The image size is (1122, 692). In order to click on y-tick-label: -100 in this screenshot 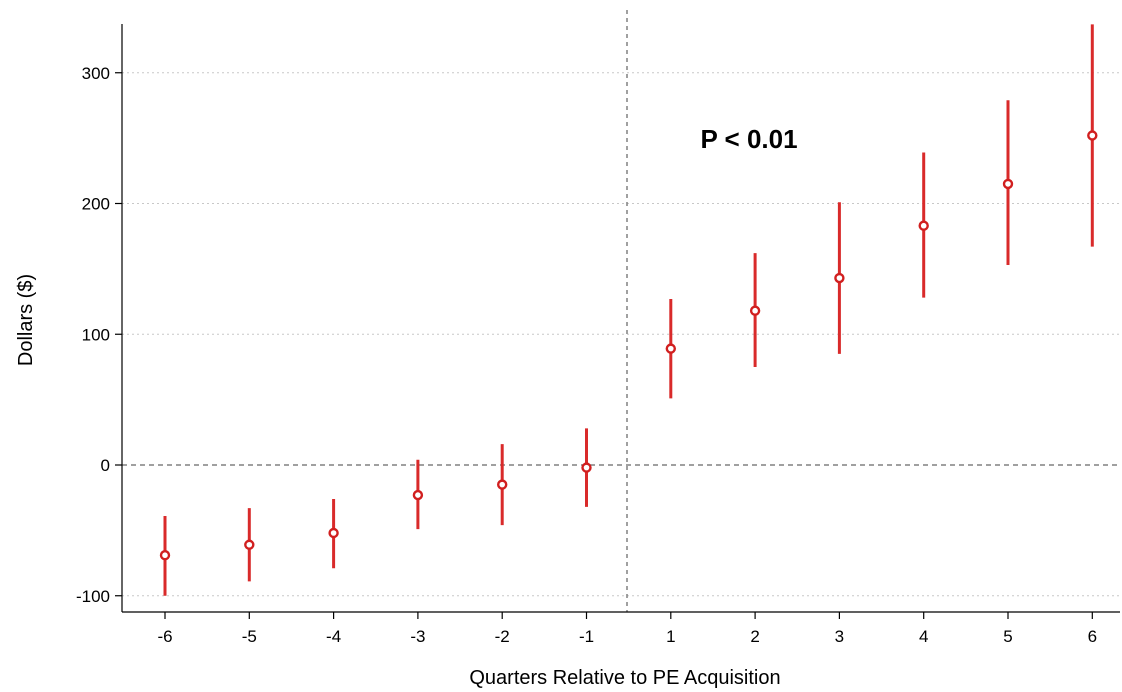, I will do `click(93, 596)`.